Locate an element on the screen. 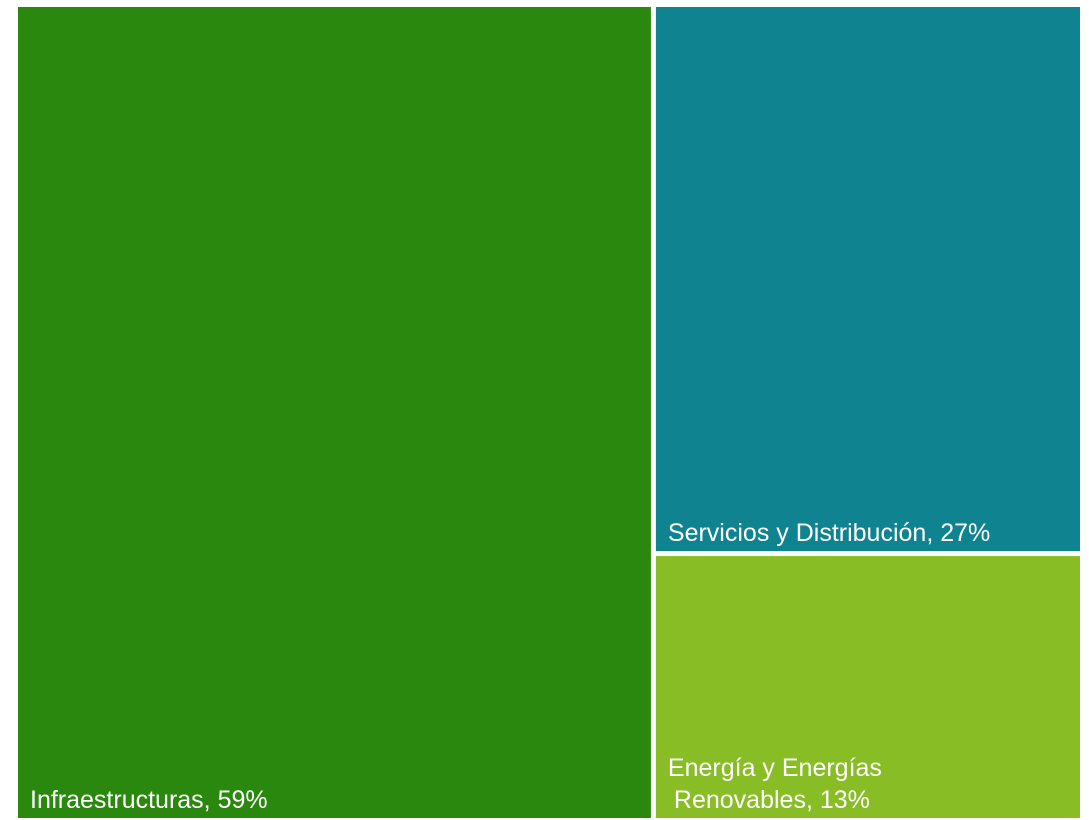 Image resolution: width=1089 pixels, height=820 pixels. tile-label-line: Servicios y Distribución, 27% is located at coordinates (829, 533).